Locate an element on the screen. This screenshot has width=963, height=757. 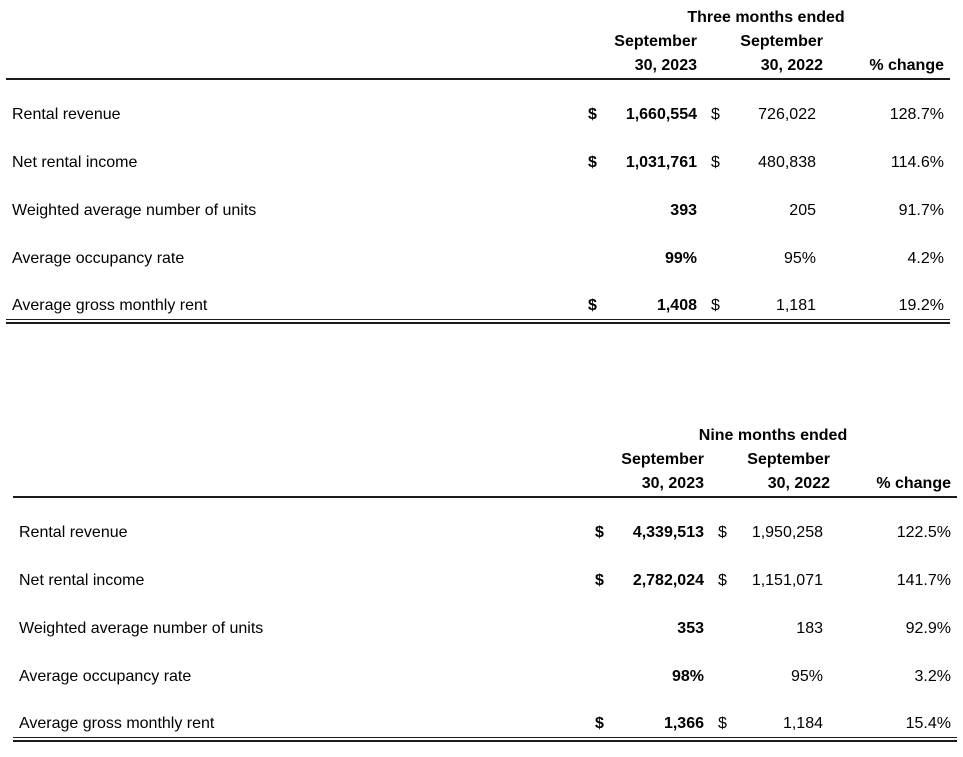
period-row: Three months ended is located at coordinates (478, 18).